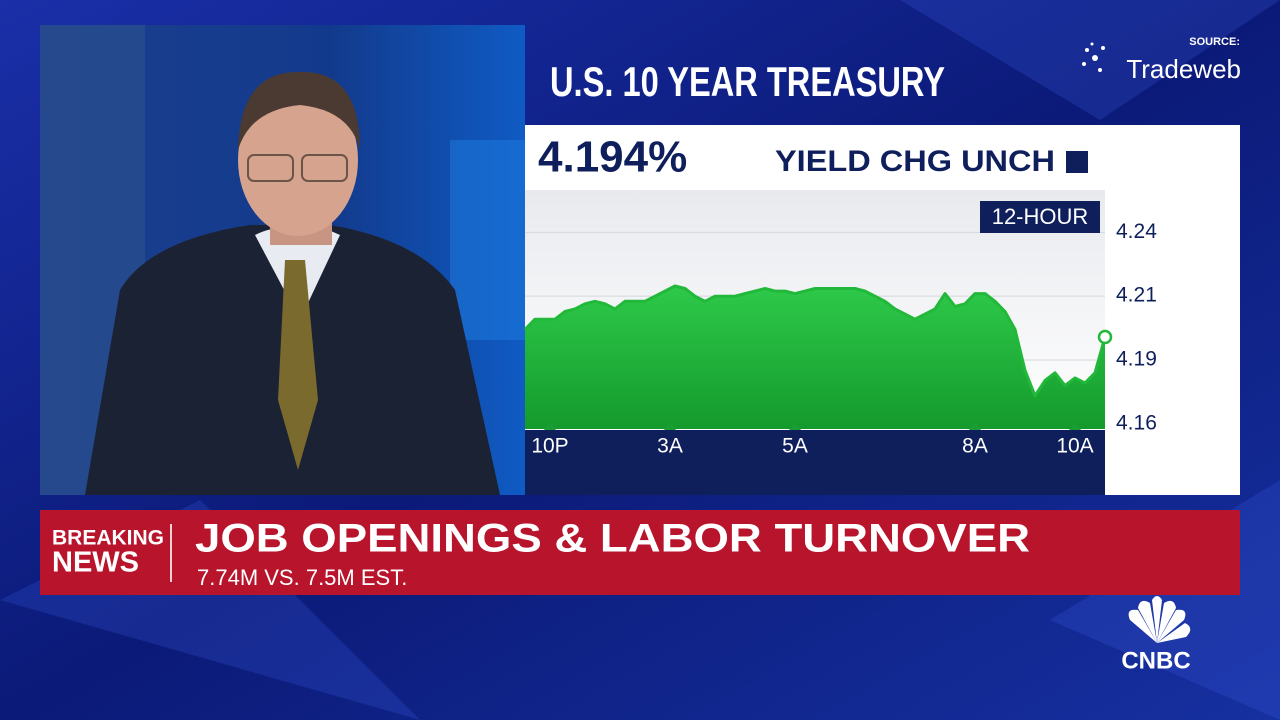  Describe the element at coordinates (795, 446) in the screenshot. I see `x-tick-label: 5A` at that location.